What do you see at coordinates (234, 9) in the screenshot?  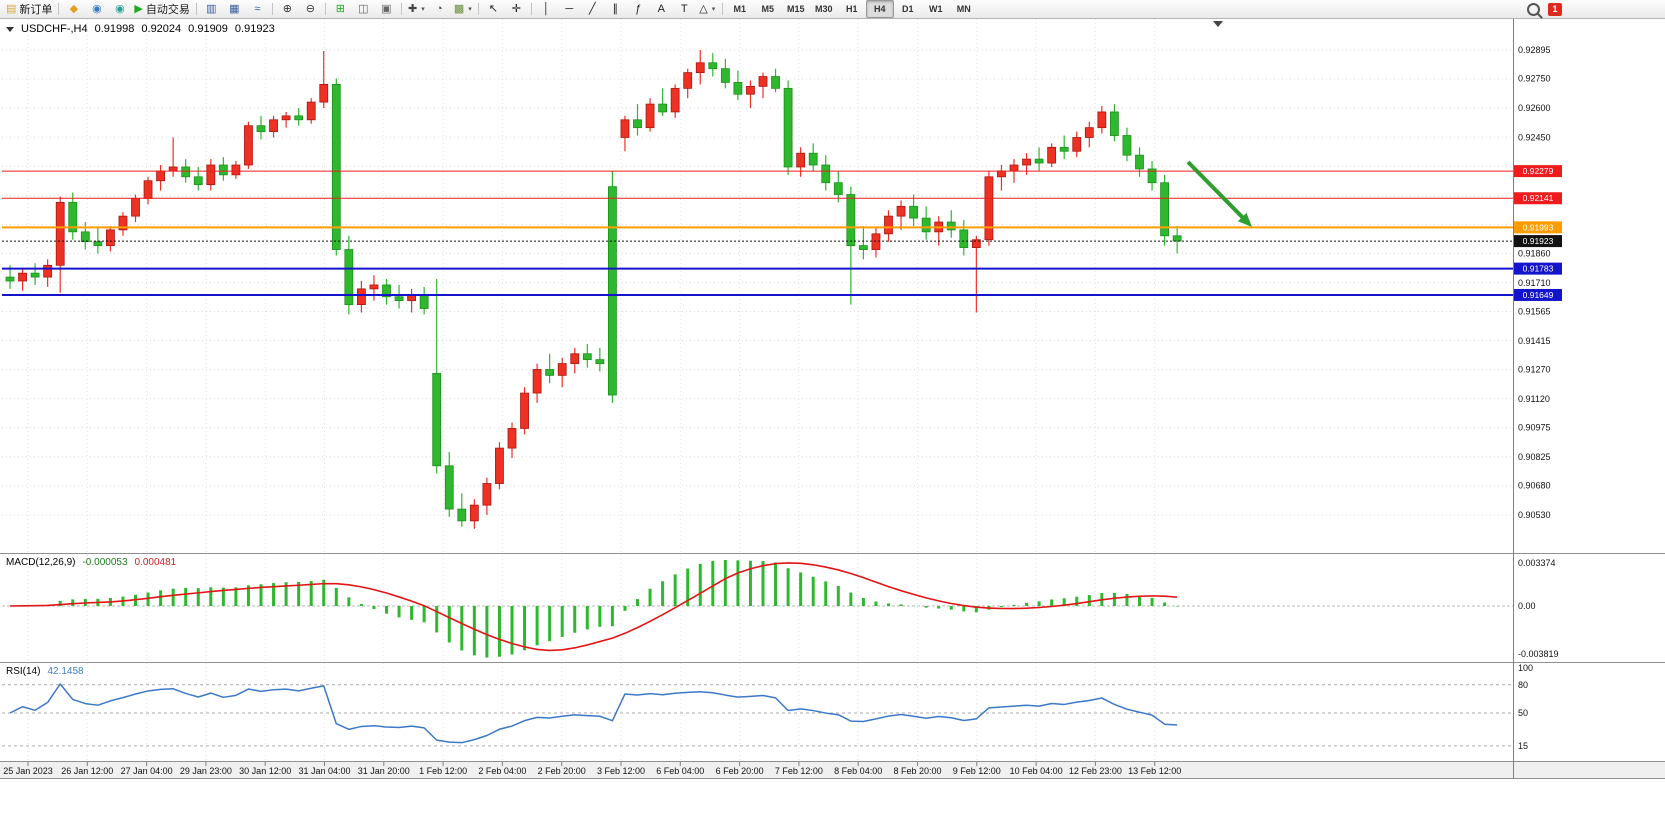 I see `candlestick-chart-button: ▦` at bounding box center [234, 9].